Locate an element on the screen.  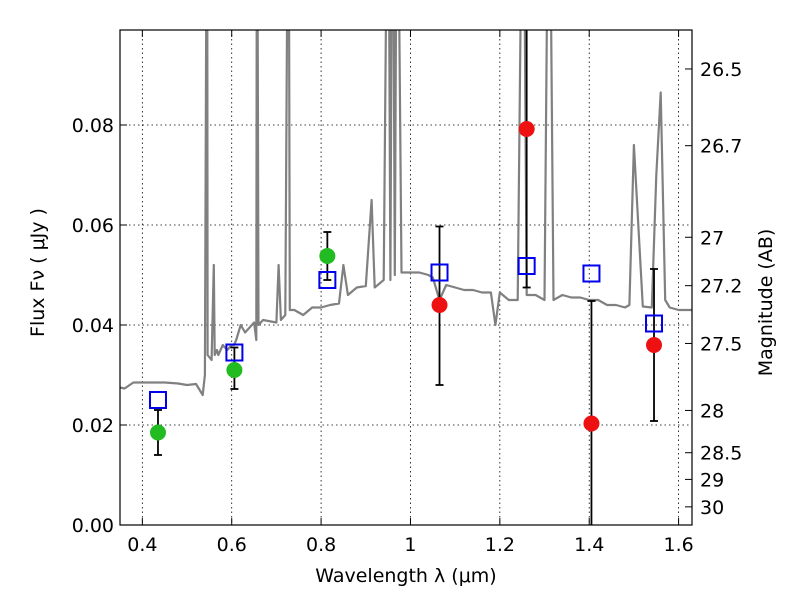
x-tick-label: 1.4 is located at coordinates (589, 545).